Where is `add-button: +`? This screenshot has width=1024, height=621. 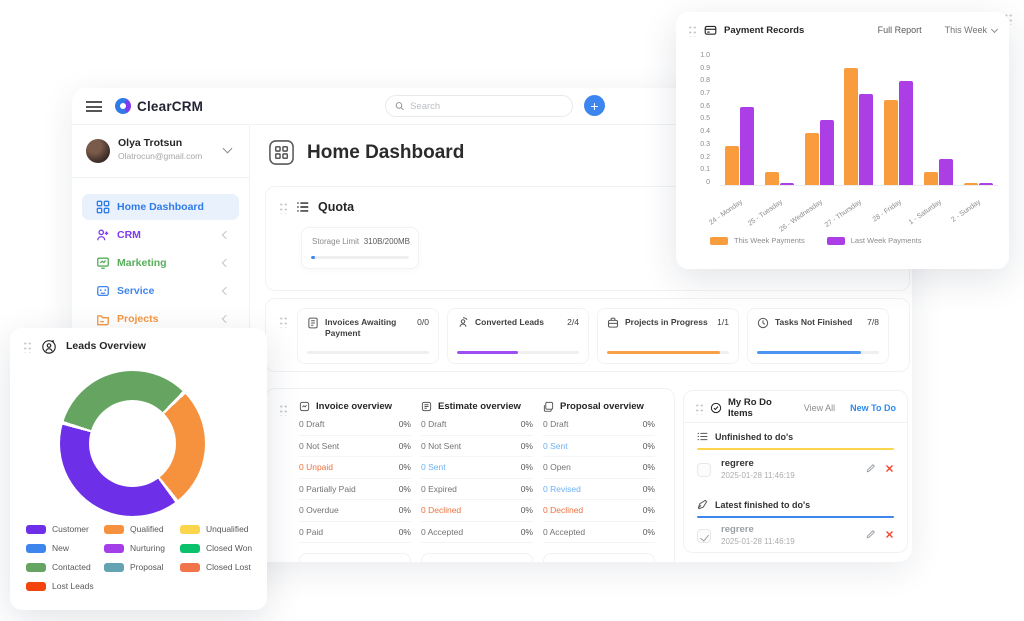 add-button: + is located at coordinates (594, 105).